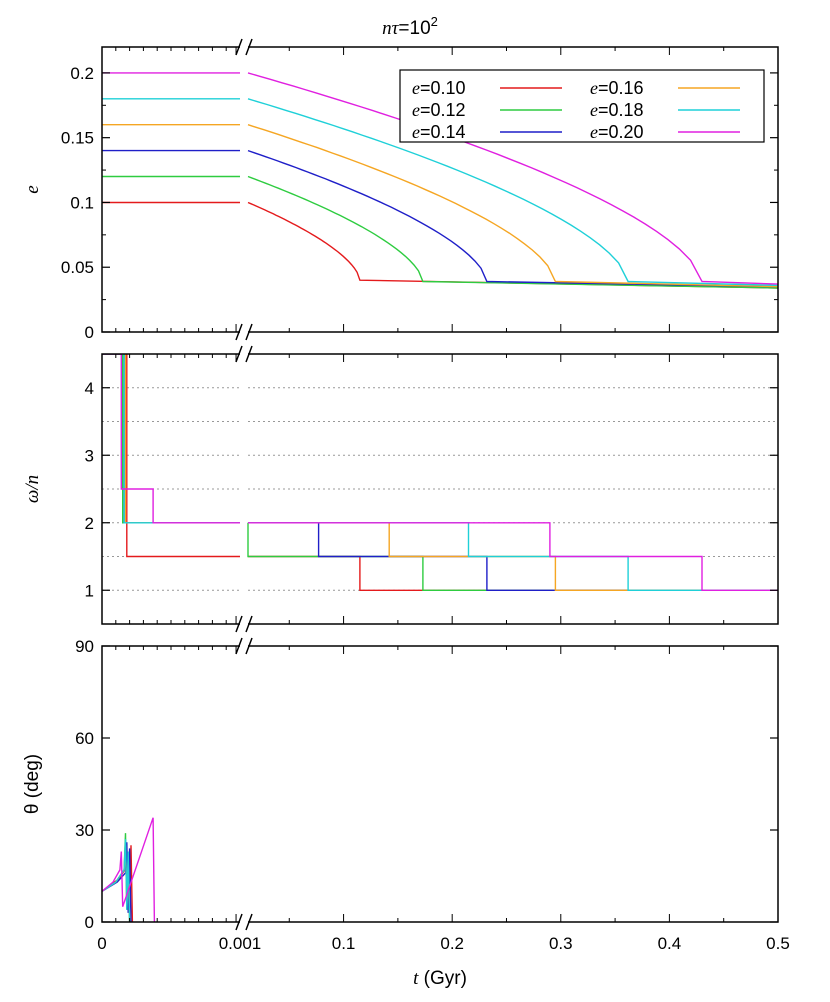  I want to click on y-tick-label: 2, so click(89, 523).